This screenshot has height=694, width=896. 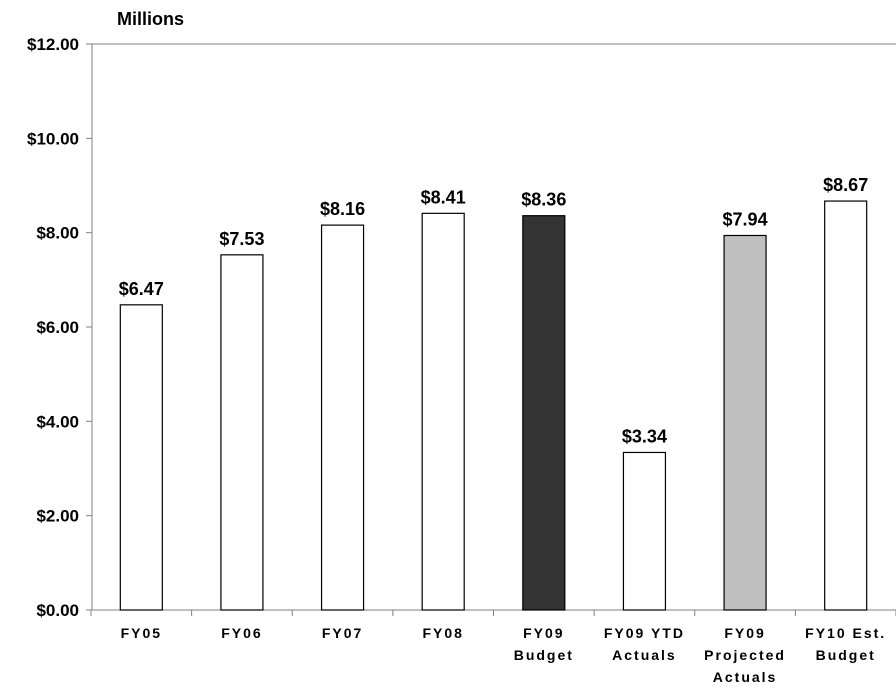 What do you see at coordinates (745, 219) in the screenshot?
I see `data-label: $7.94` at bounding box center [745, 219].